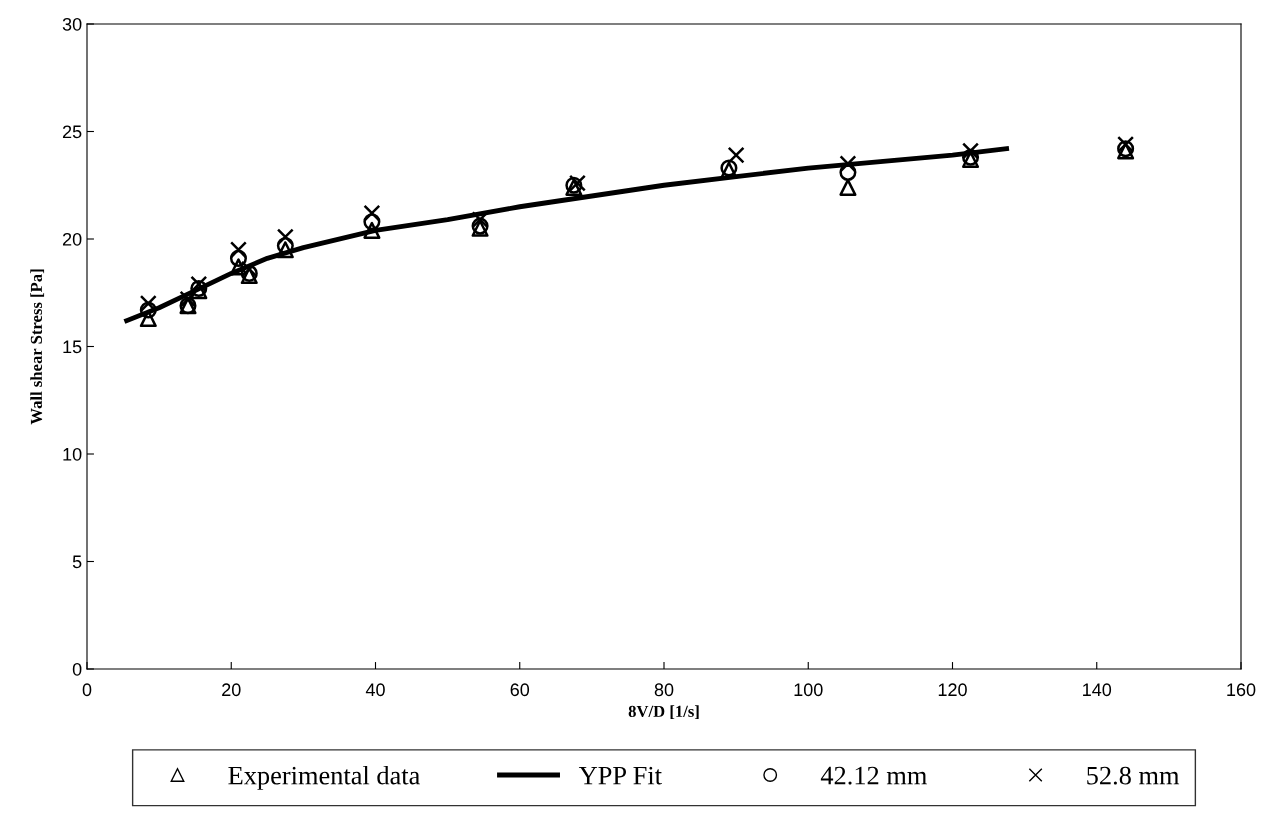 The height and width of the screenshot is (833, 1274). Describe the element at coordinates (231, 690) in the screenshot. I see `x-tick-label: 20` at that location.